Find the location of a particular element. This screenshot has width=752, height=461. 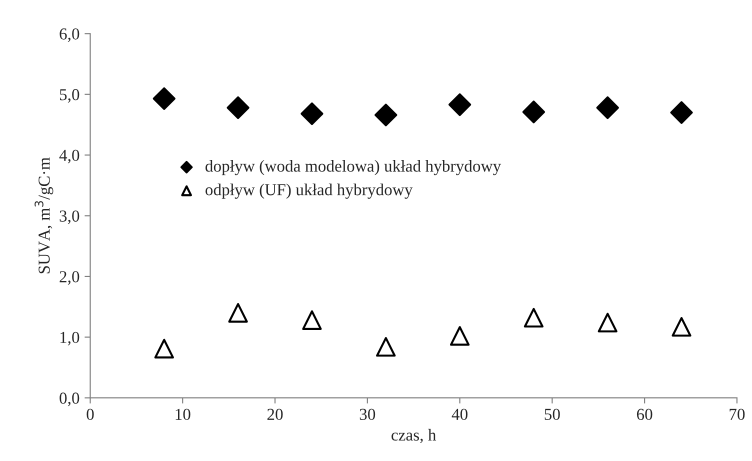

y-tick-label: 0,0 is located at coordinates (70, 399).